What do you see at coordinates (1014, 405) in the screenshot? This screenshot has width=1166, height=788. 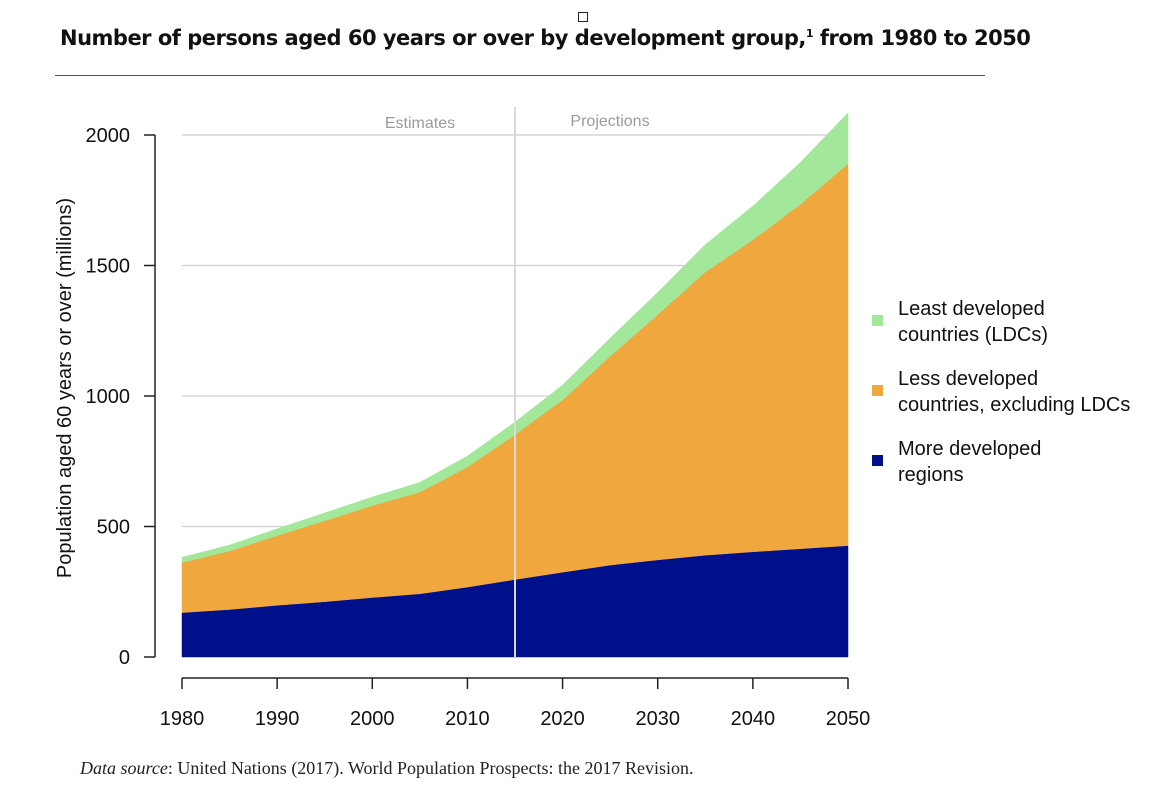 I see `legend-label-less-developed-line2: countries, excluding LDCs` at bounding box center [1014, 405].